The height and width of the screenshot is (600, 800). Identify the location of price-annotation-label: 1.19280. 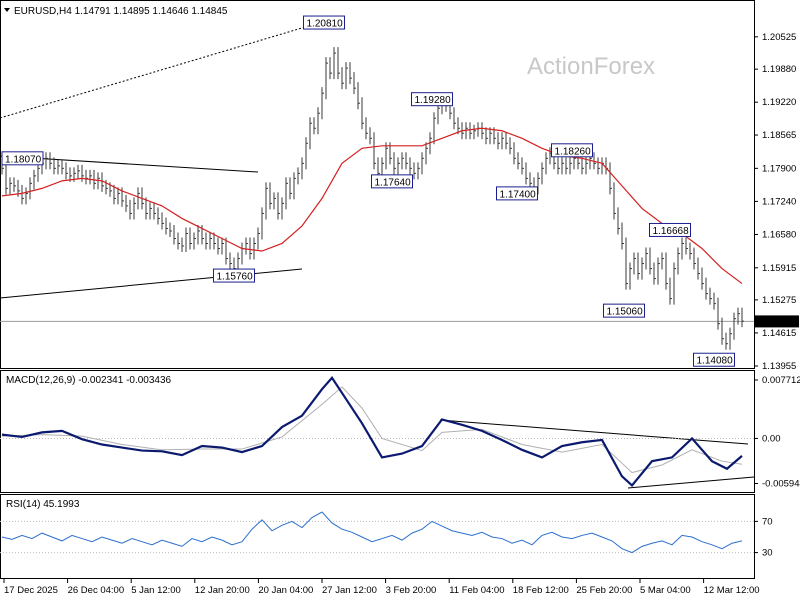
(433, 100).